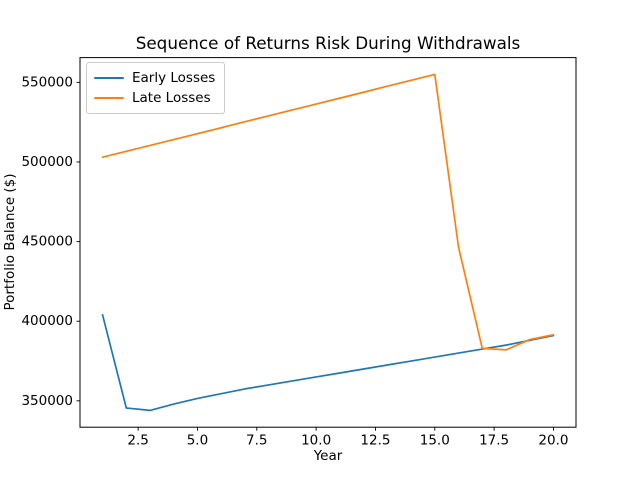  I want to click on series-line-early-losses, so click(328, 363).